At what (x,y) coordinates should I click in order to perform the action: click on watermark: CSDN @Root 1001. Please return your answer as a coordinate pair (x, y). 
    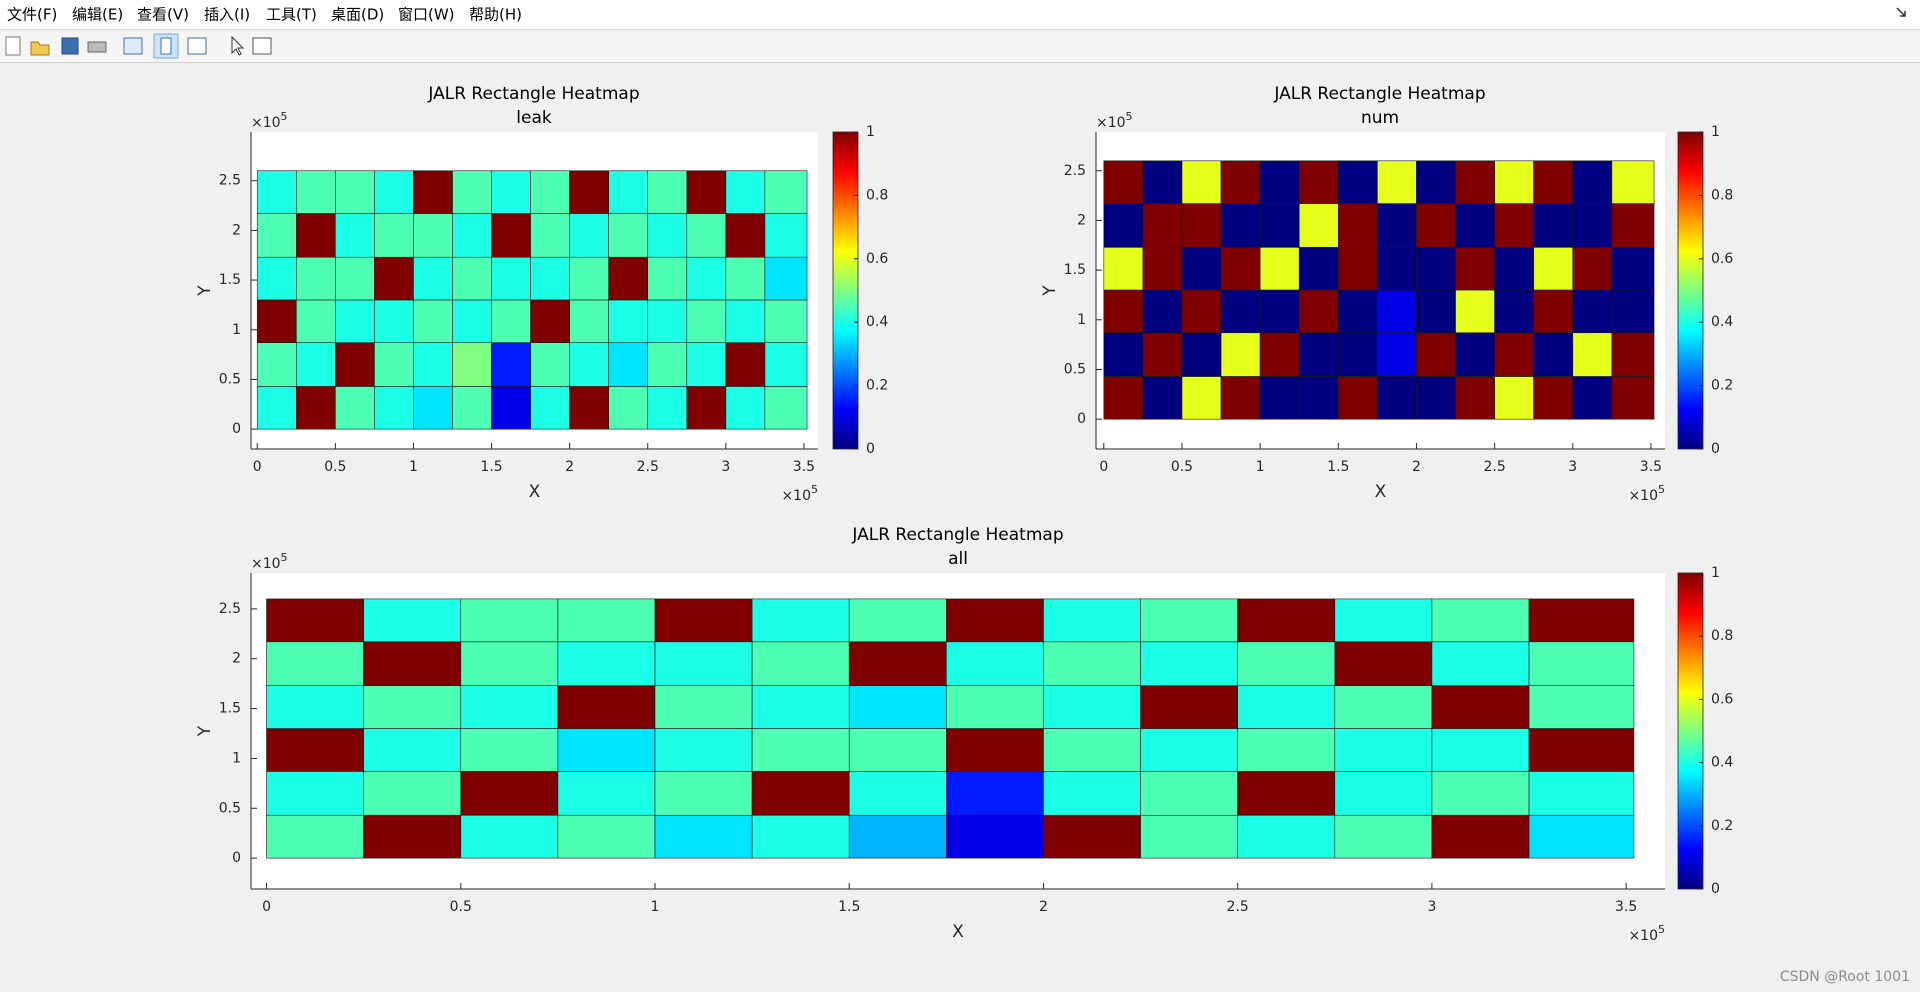
    Looking at the image, I should click on (1845, 977).